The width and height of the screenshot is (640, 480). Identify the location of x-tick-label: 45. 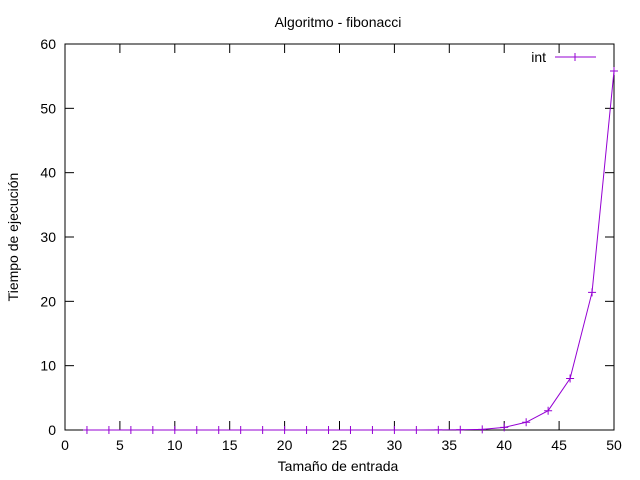
(559, 445).